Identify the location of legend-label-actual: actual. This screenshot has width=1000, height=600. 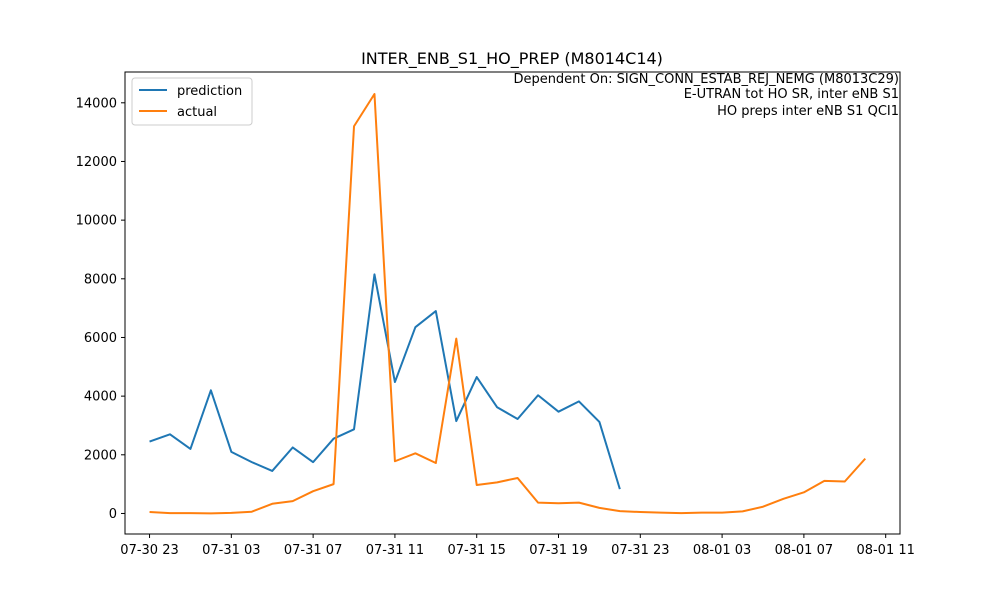
(197, 112).